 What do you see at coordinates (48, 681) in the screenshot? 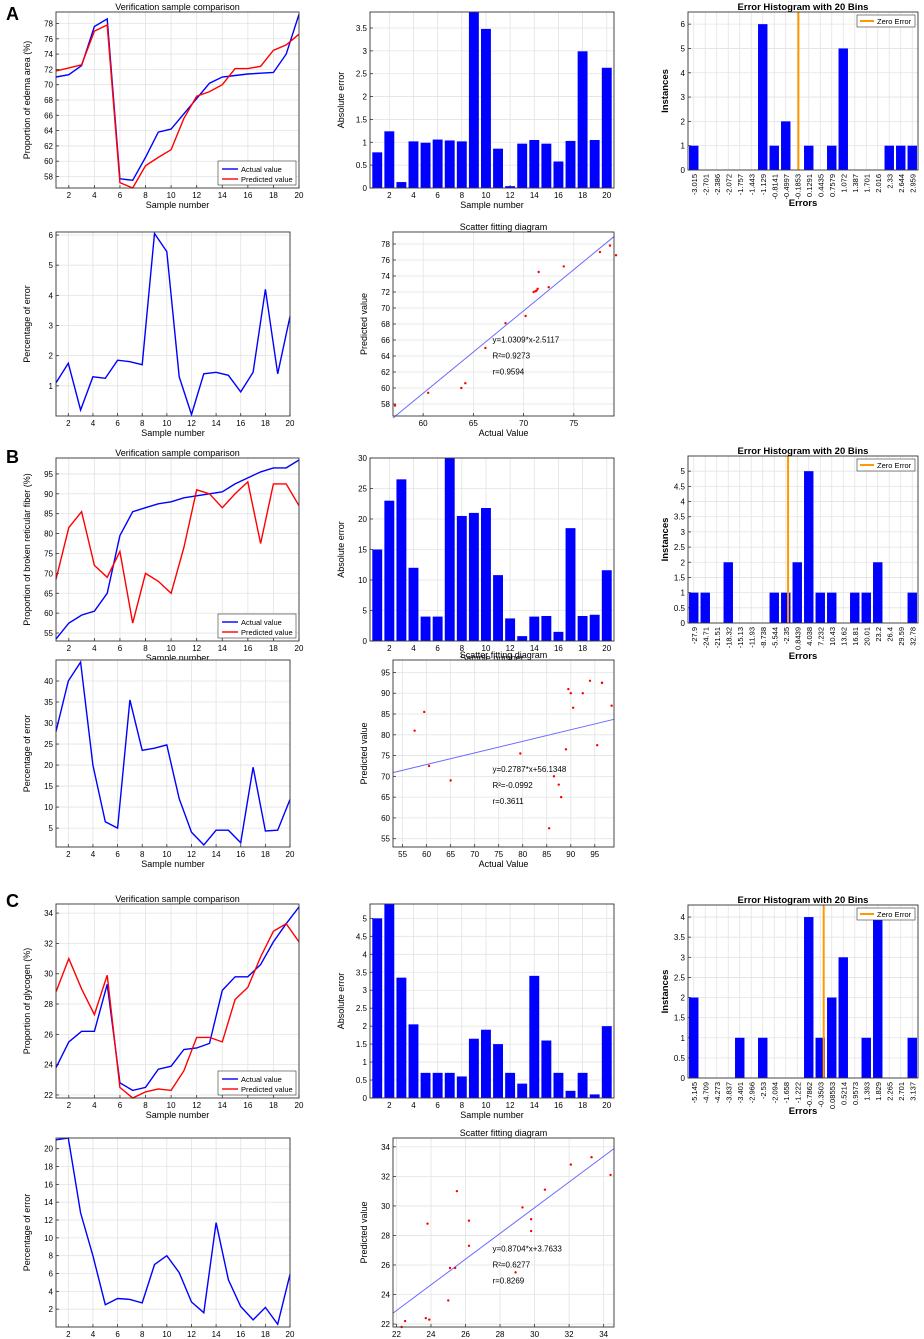
I see `tick-label-y: 40` at bounding box center [48, 681].